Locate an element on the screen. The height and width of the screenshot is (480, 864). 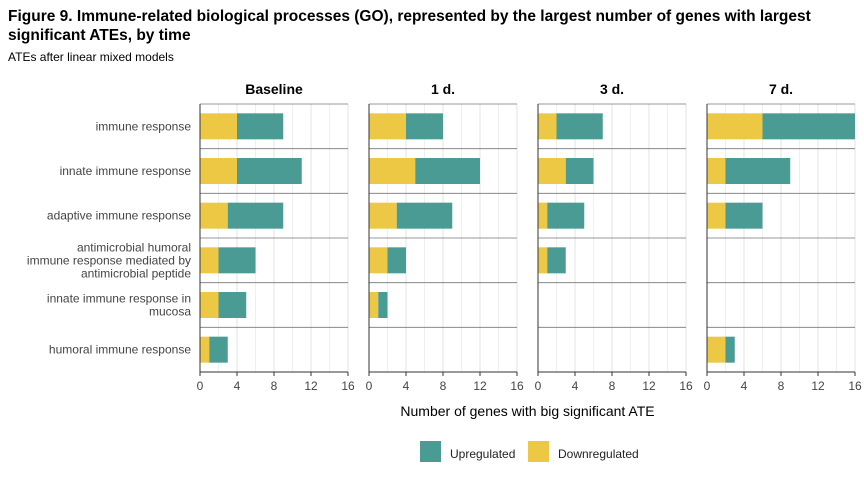
category-label: immune response is located at coordinates (144, 126).